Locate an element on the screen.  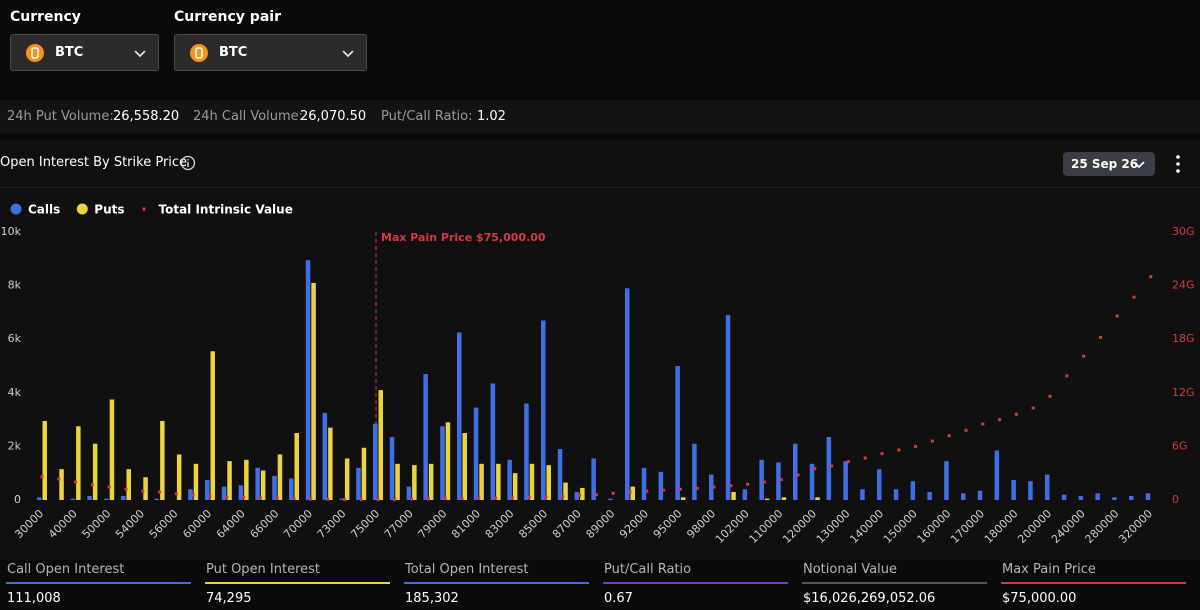
summary-label: Put Open Interest is located at coordinates (263, 569).